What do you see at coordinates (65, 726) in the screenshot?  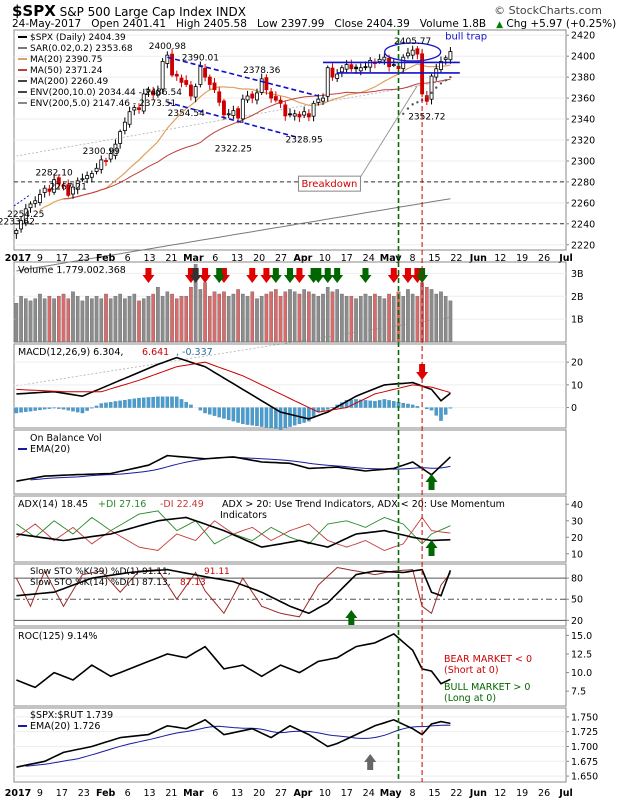 I see `ratio-ema-legend: EMA(20) 1.726` at bounding box center [65, 726].